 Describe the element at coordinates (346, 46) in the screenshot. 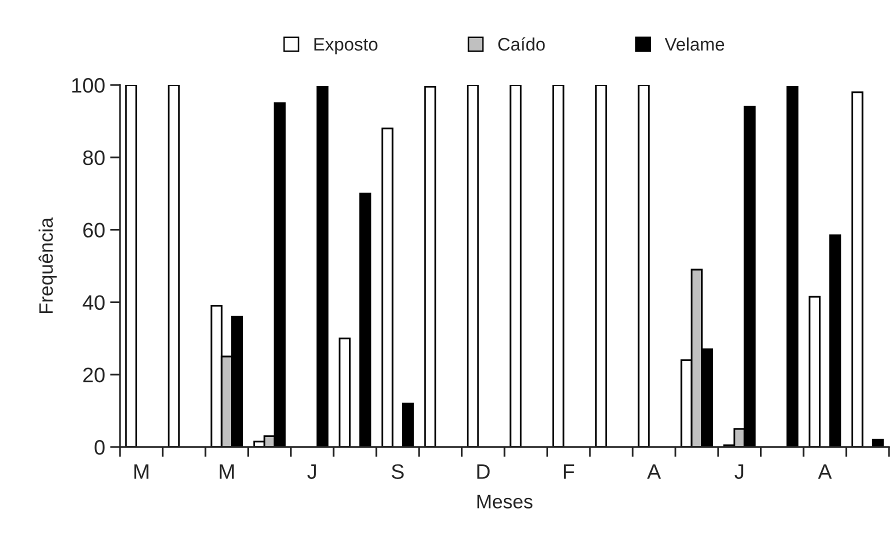

I see `legend-label: Exposto` at that location.